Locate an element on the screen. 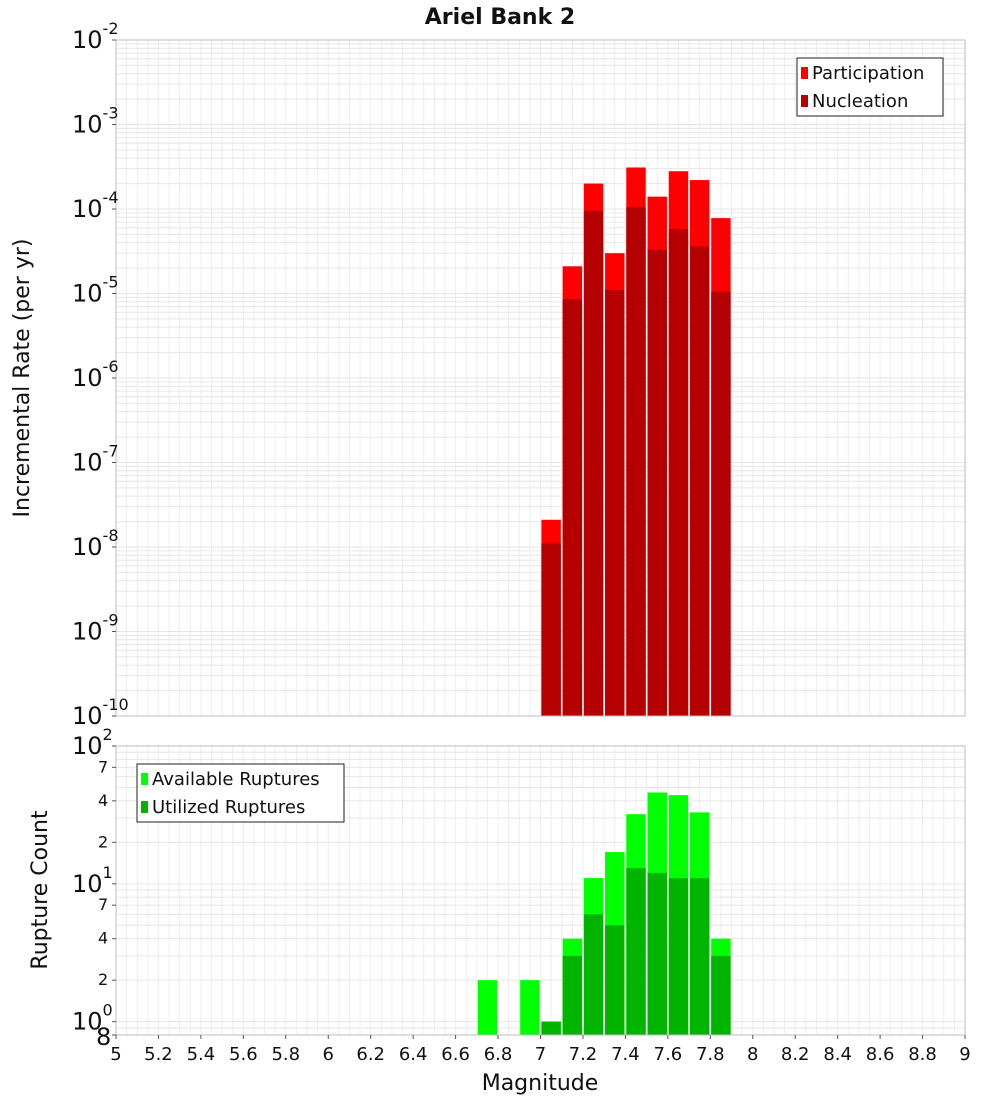  top-y-tick-label: 10⁻⁸ is located at coordinates (95, 543).